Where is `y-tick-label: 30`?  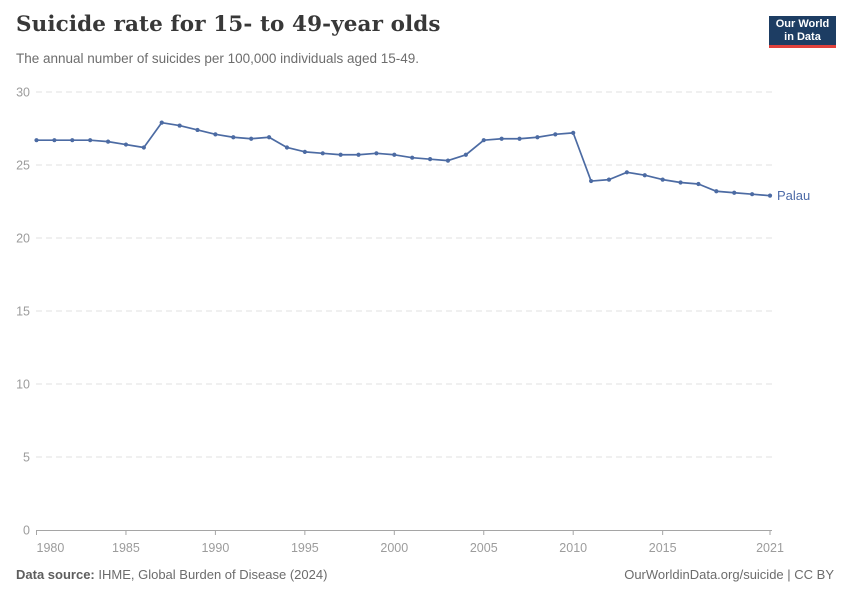
y-tick-label: 30 is located at coordinates (23, 93).